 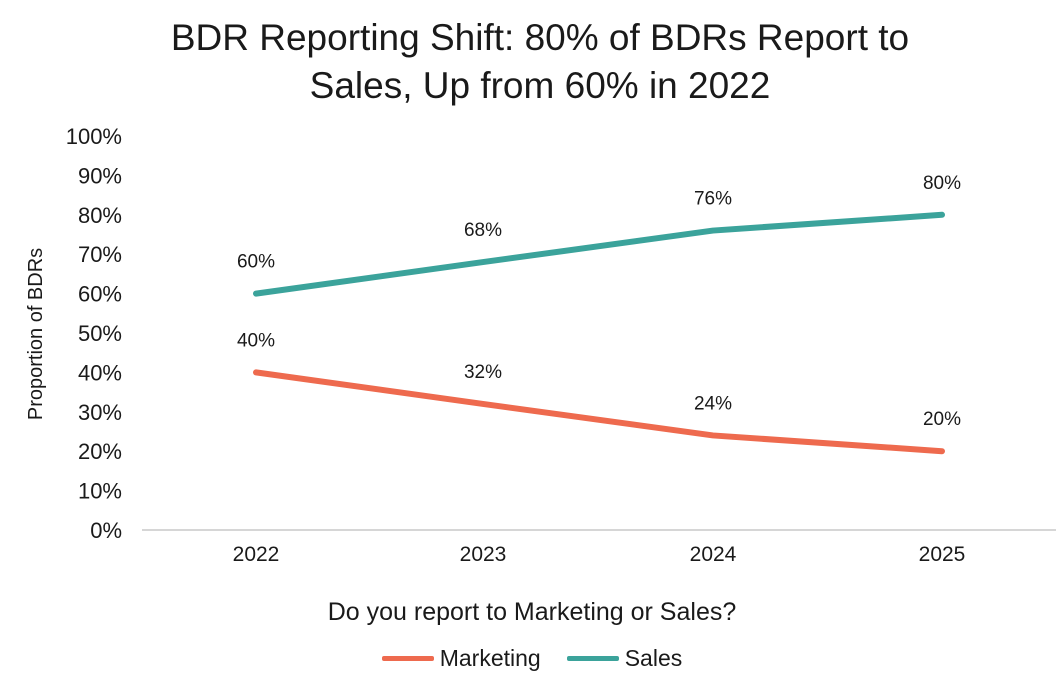 What do you see at coordinates (713, 403) in the screenshot?
I see `data-label-marketing: 24%` at bounding box center [713, 403].